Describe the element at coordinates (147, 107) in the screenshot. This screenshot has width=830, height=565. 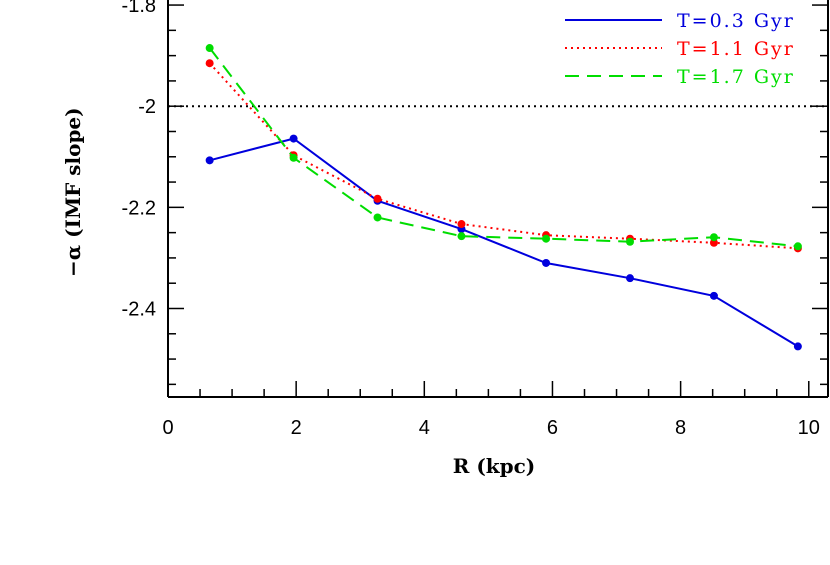
I see `y-tick-label: -2` at that location.